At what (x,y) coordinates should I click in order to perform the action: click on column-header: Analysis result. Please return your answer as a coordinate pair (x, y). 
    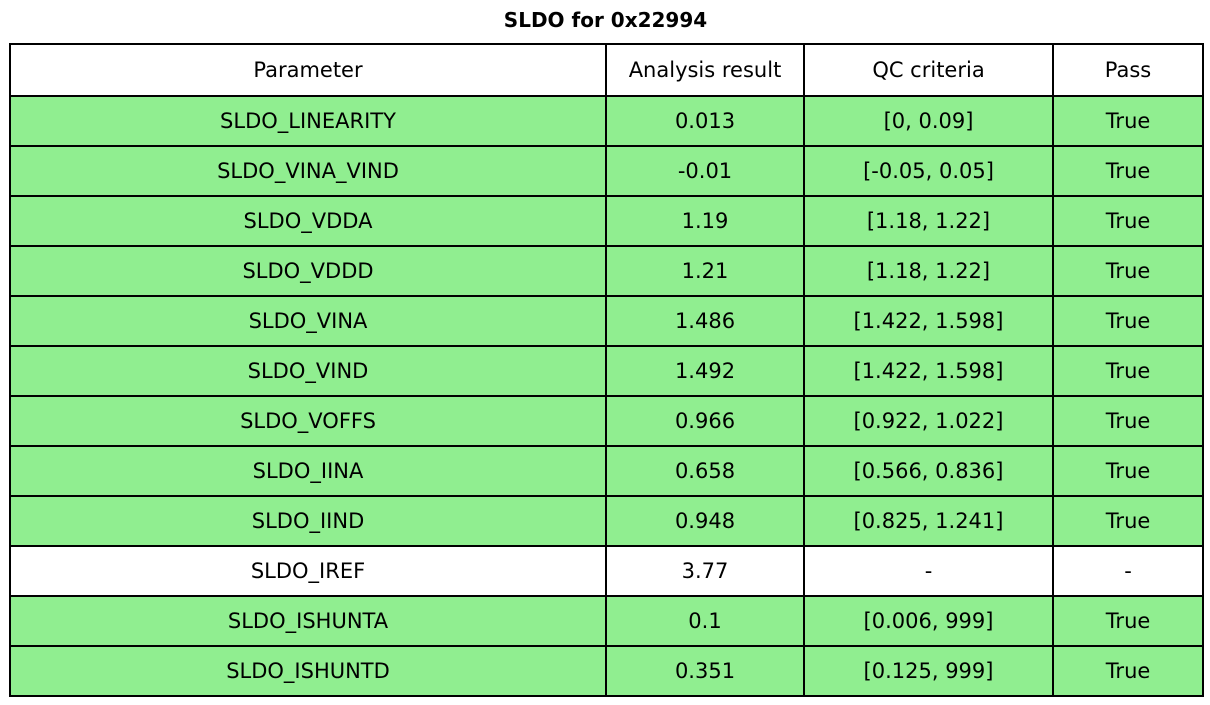
    Looking at the image, I should click on (705, 70).